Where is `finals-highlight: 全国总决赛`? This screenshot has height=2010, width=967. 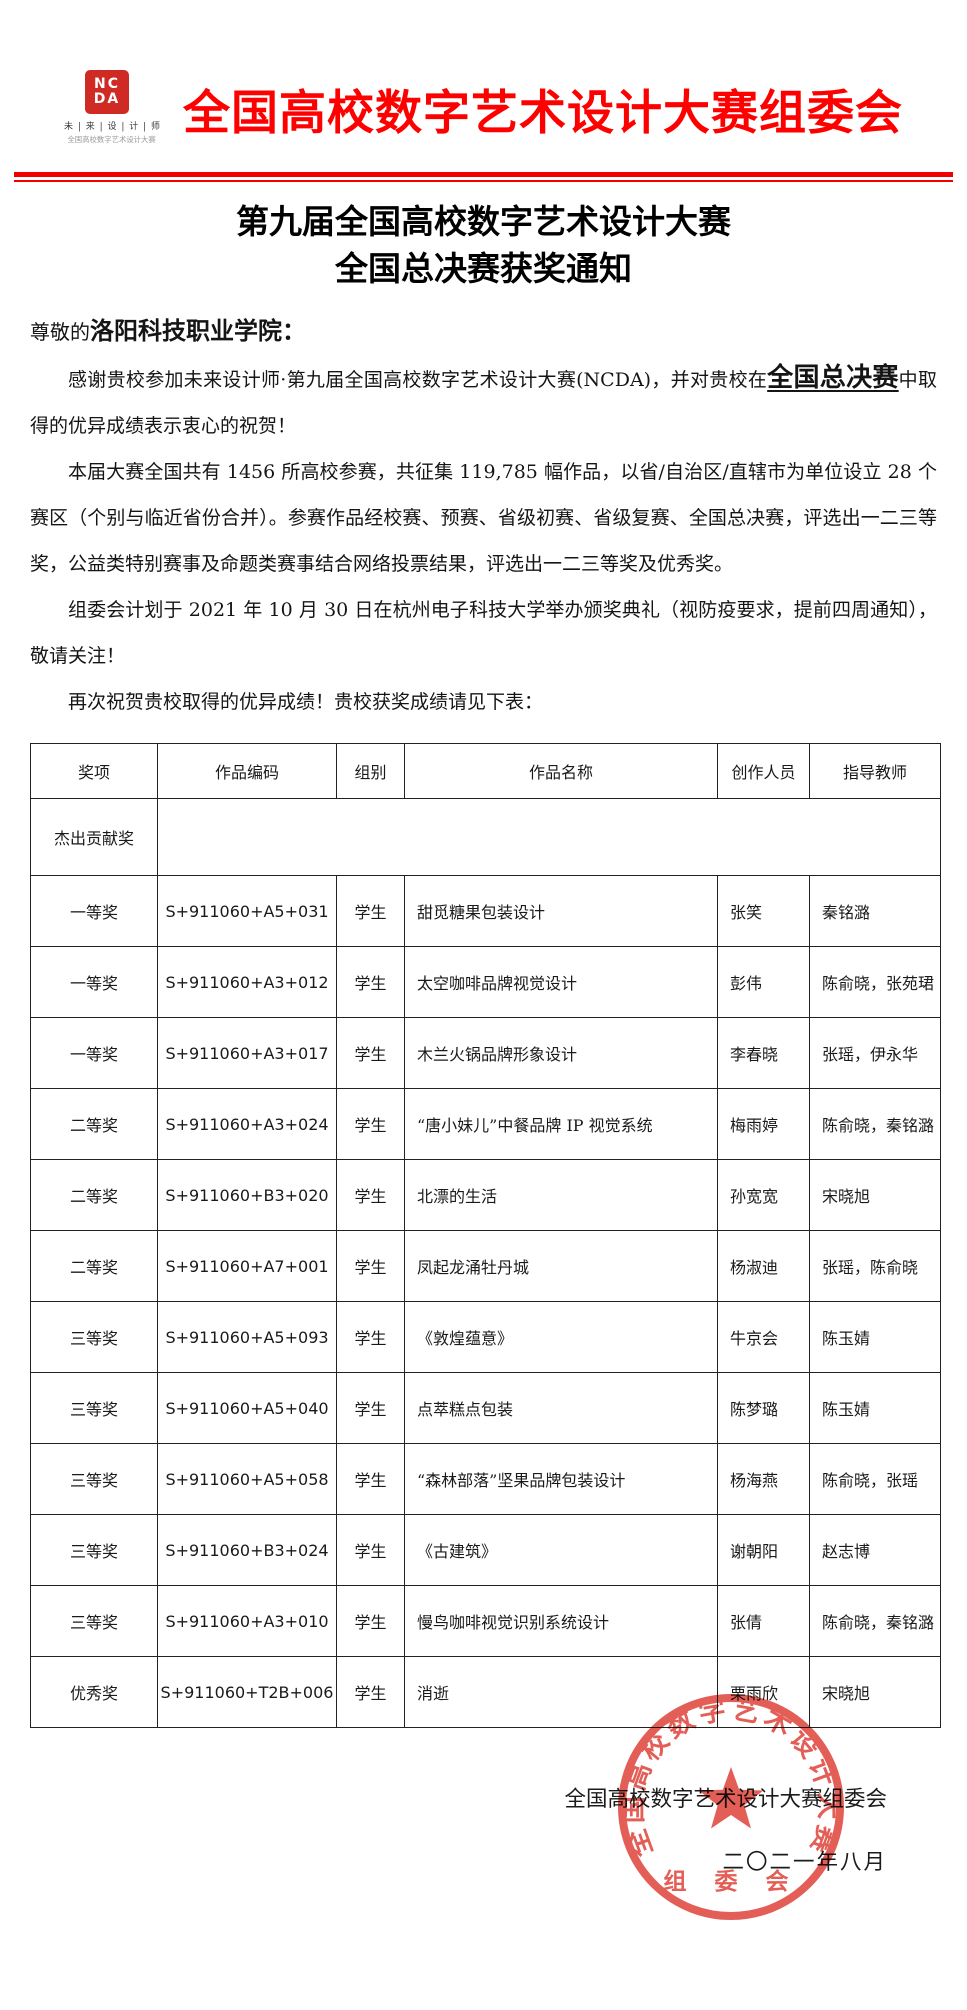
finals-highlight: 全国总决赛 is located at coordinates (833, 378).